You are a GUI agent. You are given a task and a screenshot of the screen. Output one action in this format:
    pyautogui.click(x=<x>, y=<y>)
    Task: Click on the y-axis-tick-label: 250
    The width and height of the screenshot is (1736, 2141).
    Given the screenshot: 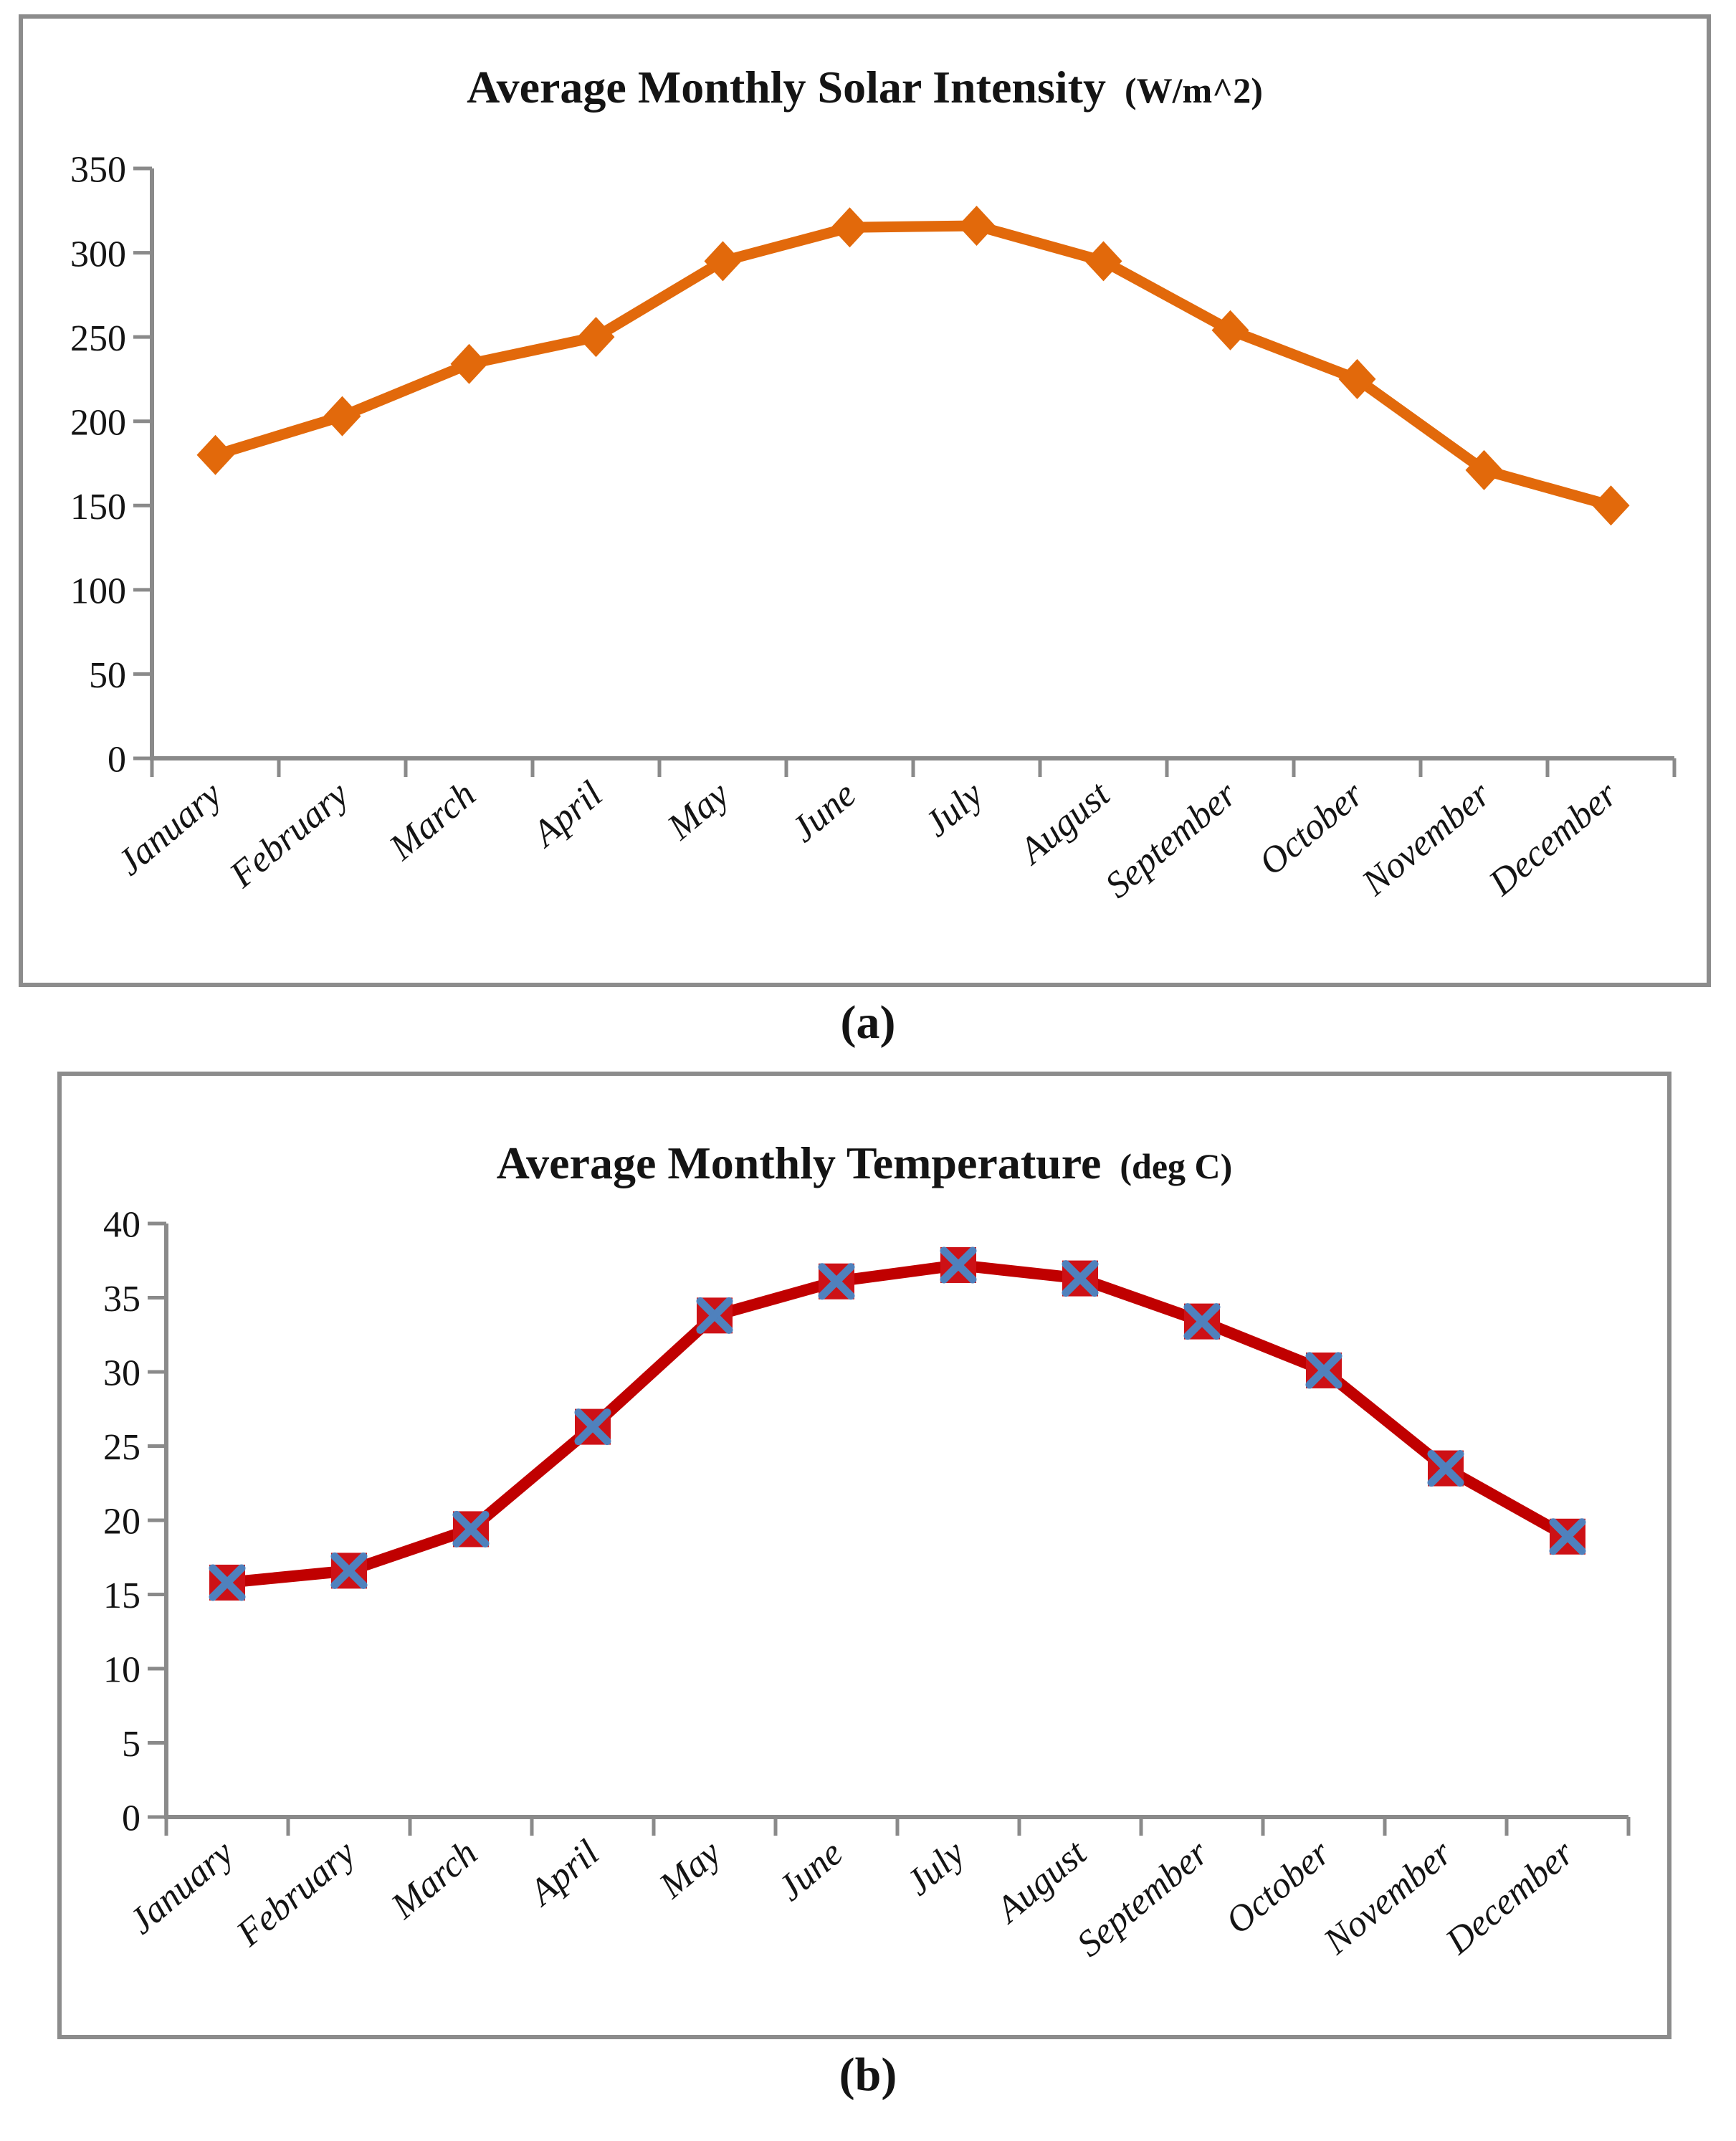 What is the action you would take?
    pyautogui.click(x=98, y=338)
    